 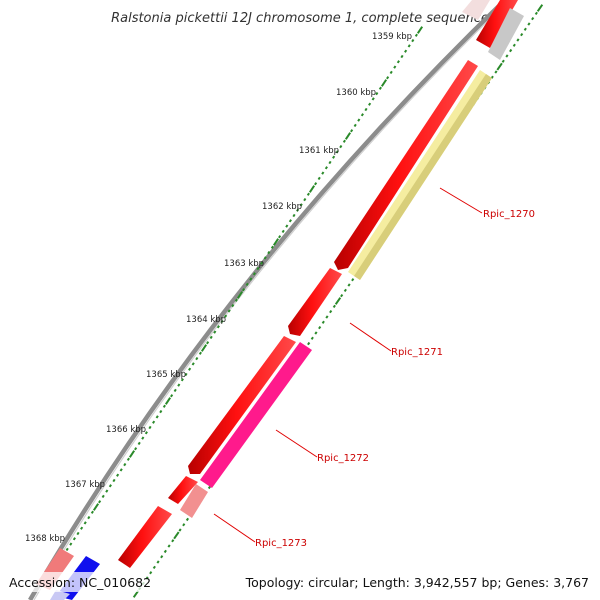 I want to click on tick-label: 1368 kbp, so click(x=45, y=539).